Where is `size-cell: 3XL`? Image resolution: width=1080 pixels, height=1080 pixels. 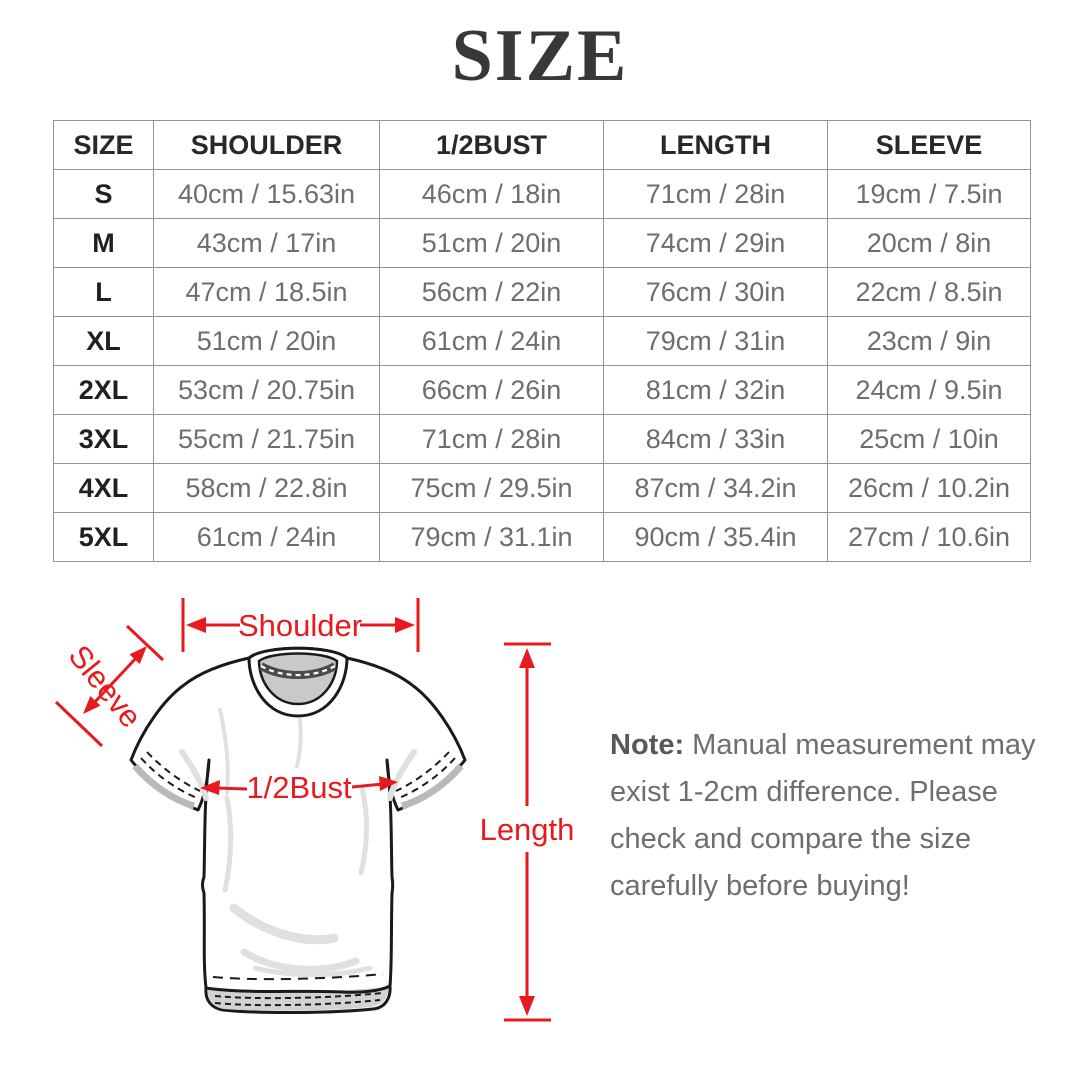
size-cell: 3XL is located at coordinates (103, 439).